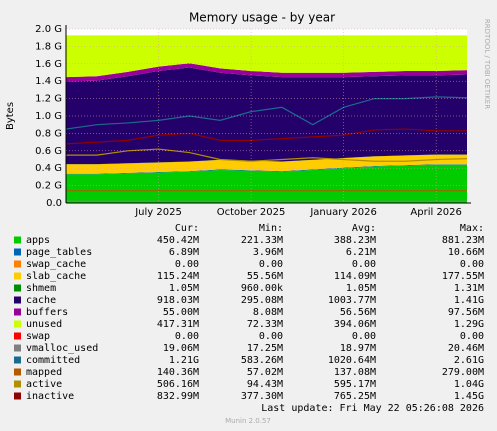 Image resolution: width=497 pixels, height=431 pixels. I want to click on legend-label: vmalloc_used, so click(62, 348).